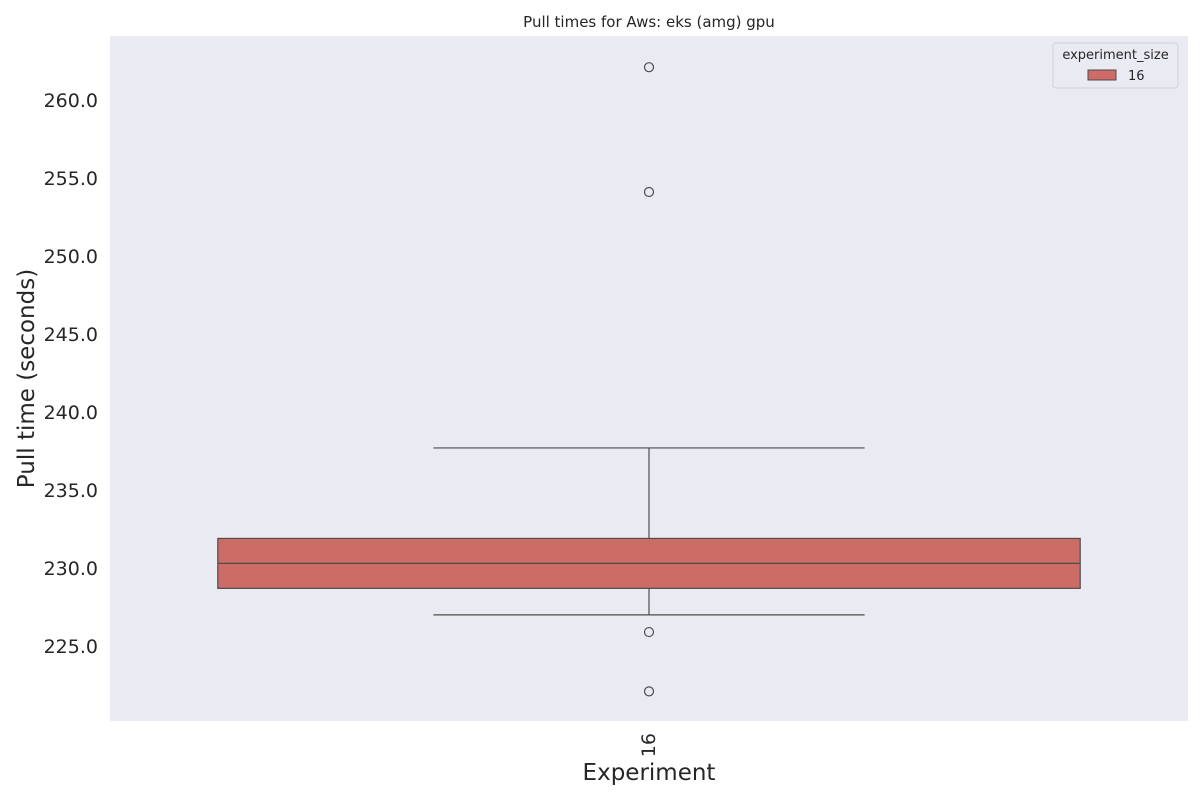 The width and height of the screenshot is (1200, 800). Describe the element at coordinates (71, 257) in the screenshot. I see `y-tick-label: 250.0` at that location.